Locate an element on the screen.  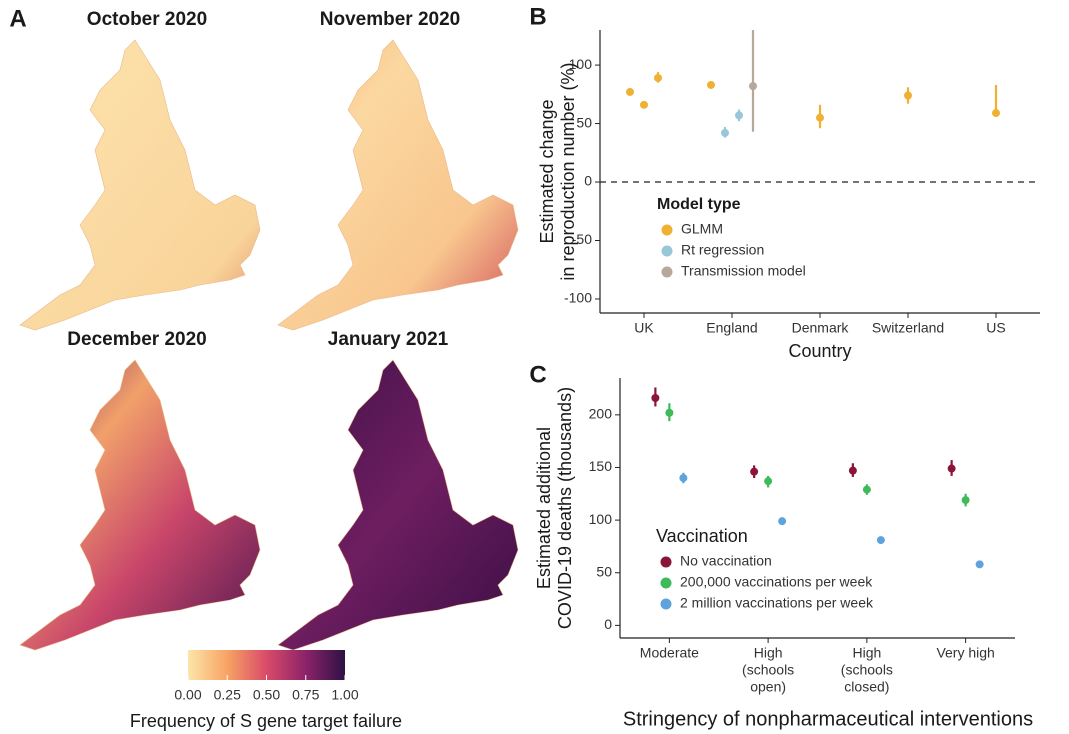
x-tick-label: UK is located at coordinates (644, 328).